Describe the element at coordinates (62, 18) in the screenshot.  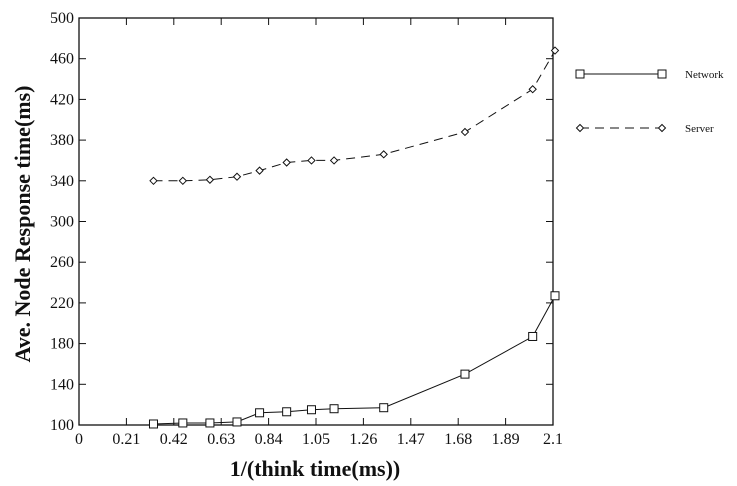
I see `y-tick-label: 500` at that location.